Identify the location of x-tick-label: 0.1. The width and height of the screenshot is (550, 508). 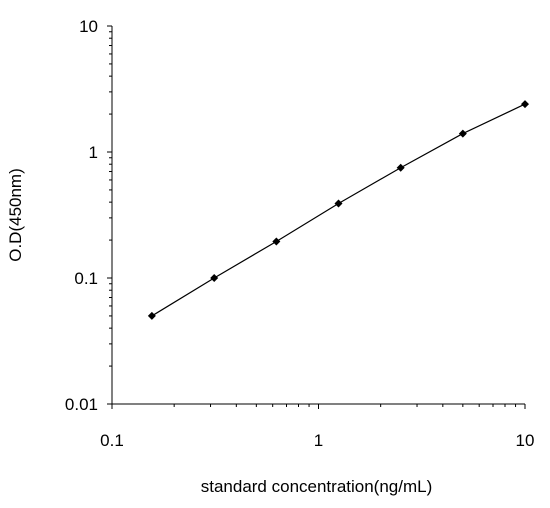
(112, 440).